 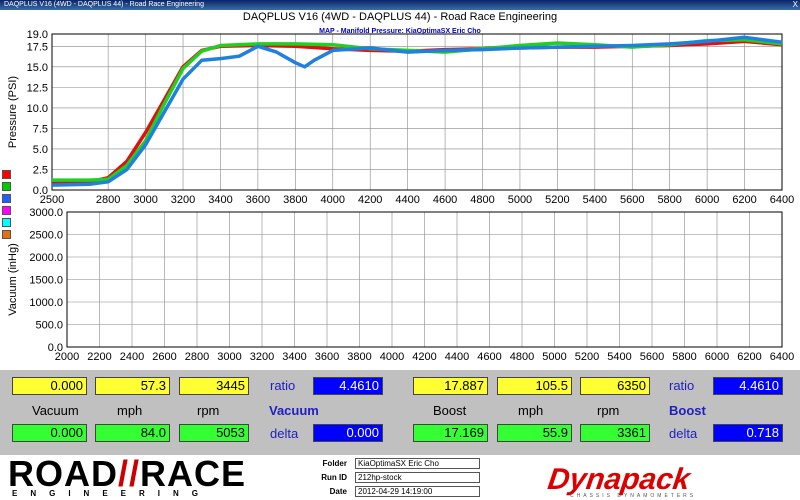 I want to click on x-tick-label: 6000, so click(x=717, y=357).